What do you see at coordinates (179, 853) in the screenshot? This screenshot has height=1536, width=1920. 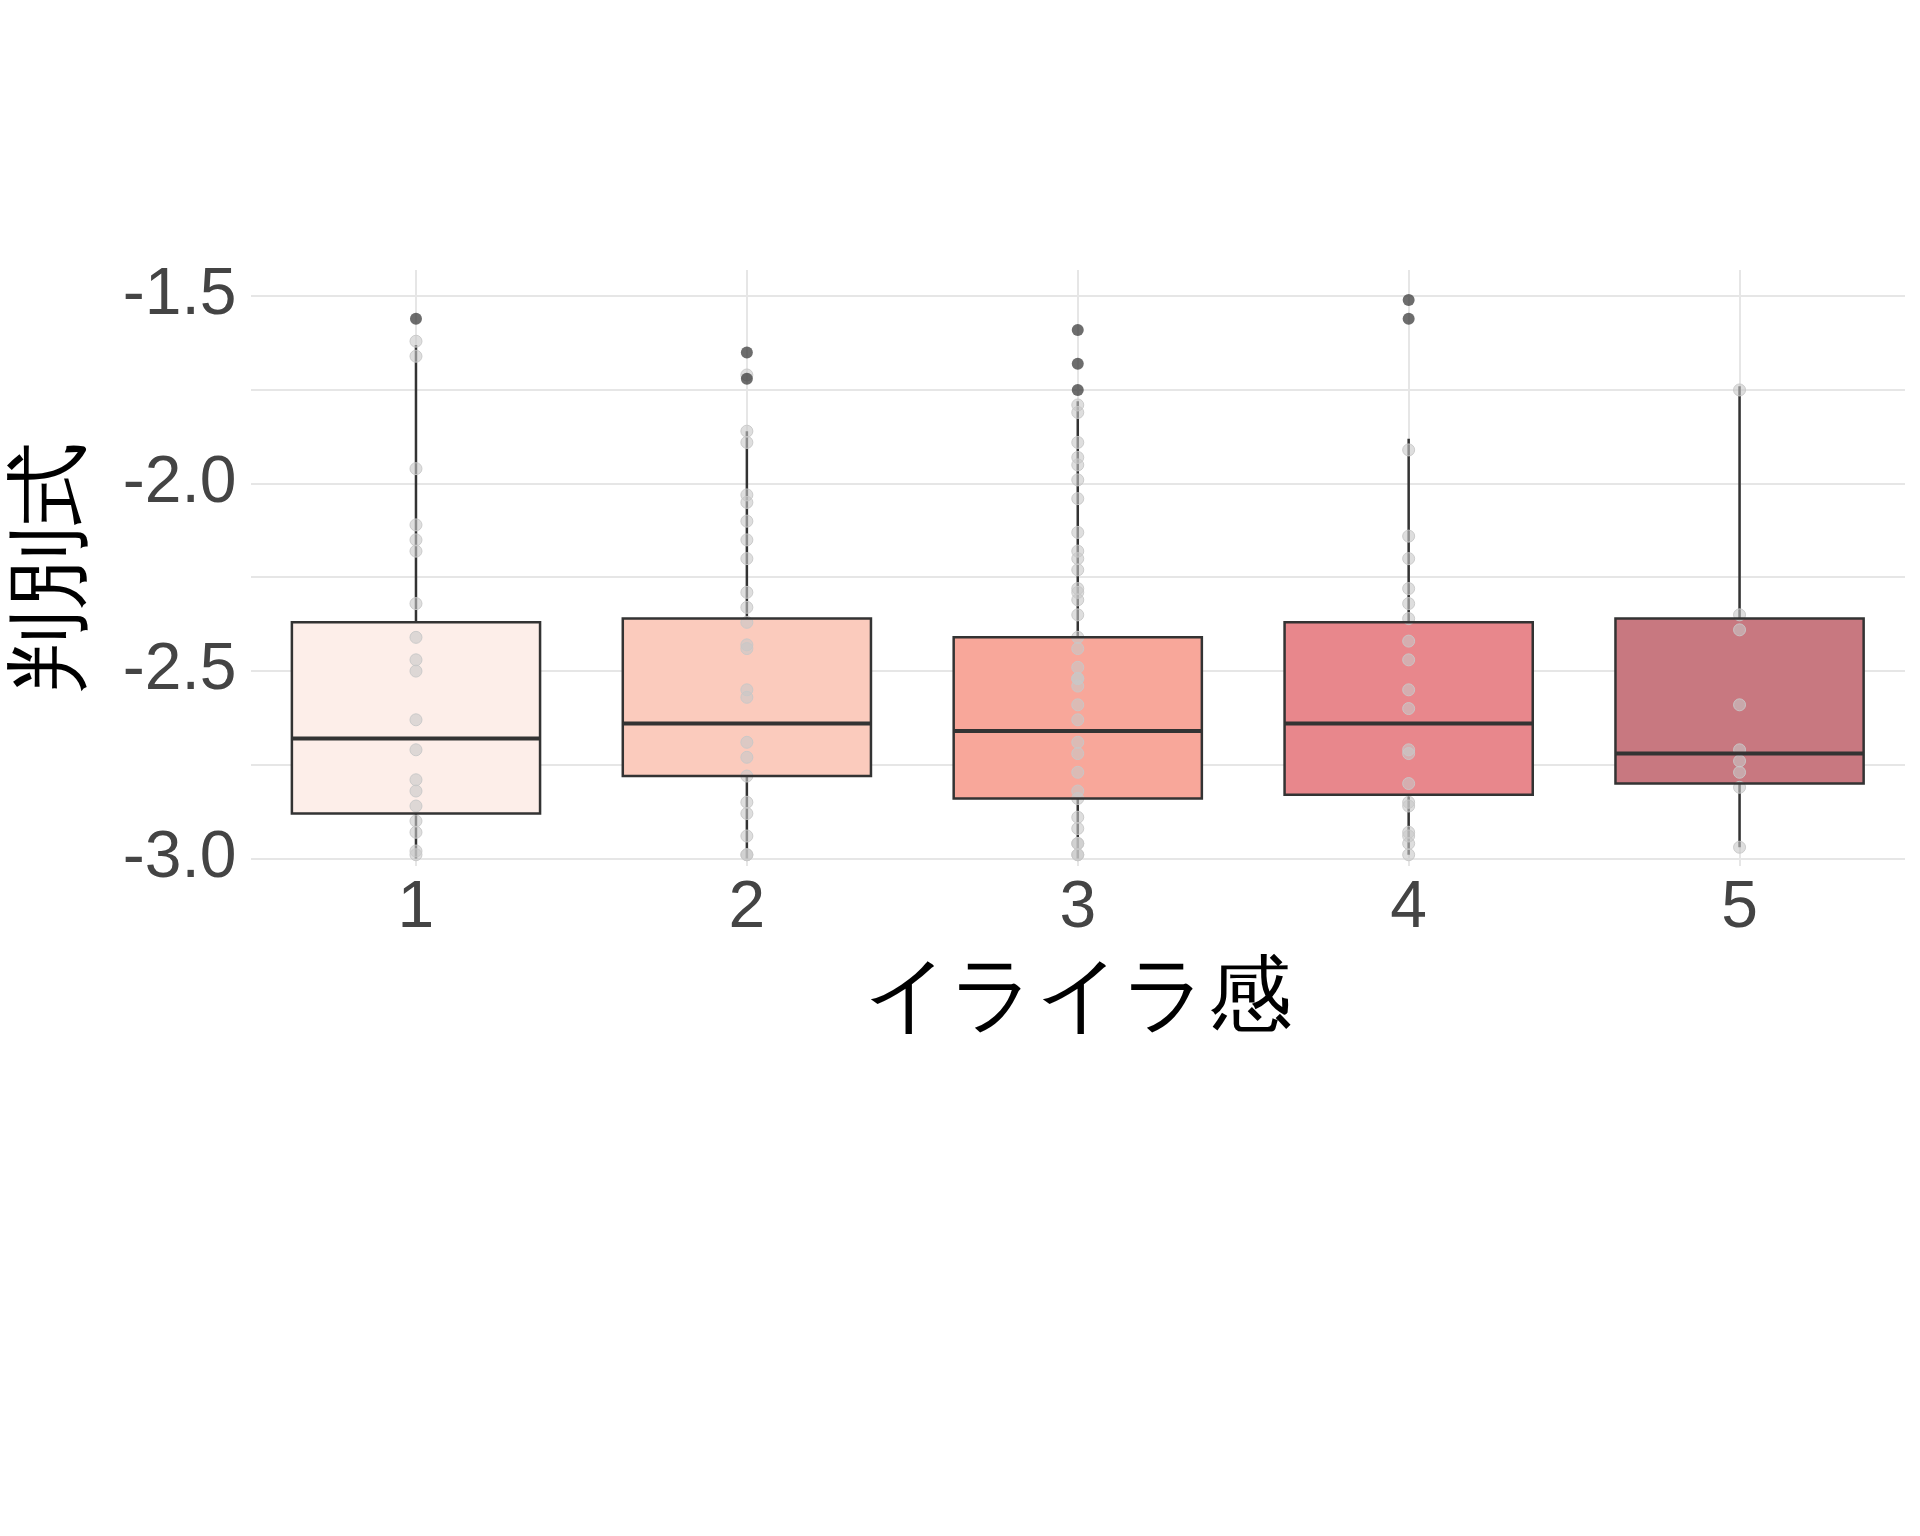 I see `y-tick-label: -3.0` at bounding box center [179, 853].